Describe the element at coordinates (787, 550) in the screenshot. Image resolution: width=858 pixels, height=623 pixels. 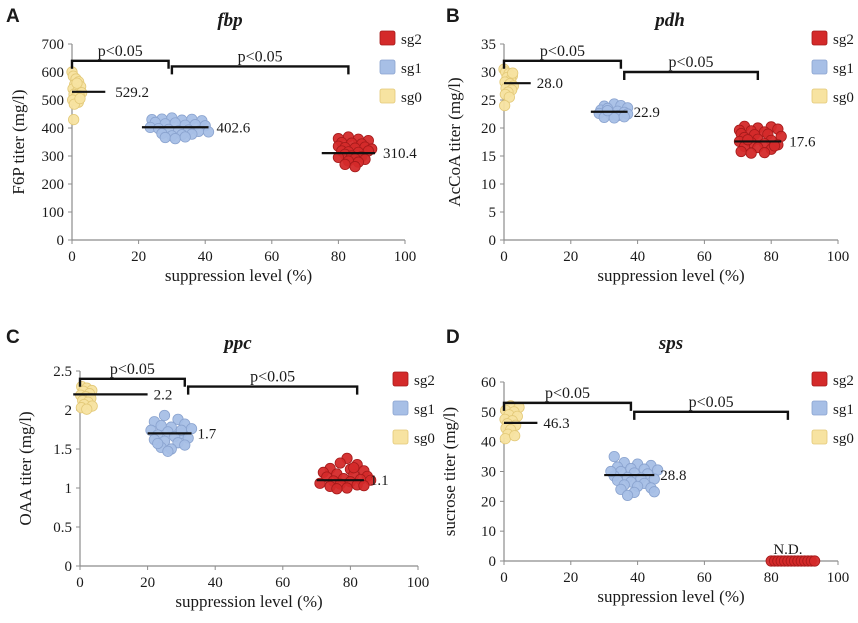
I see `sg2-nd-label: N.D.` at that location.